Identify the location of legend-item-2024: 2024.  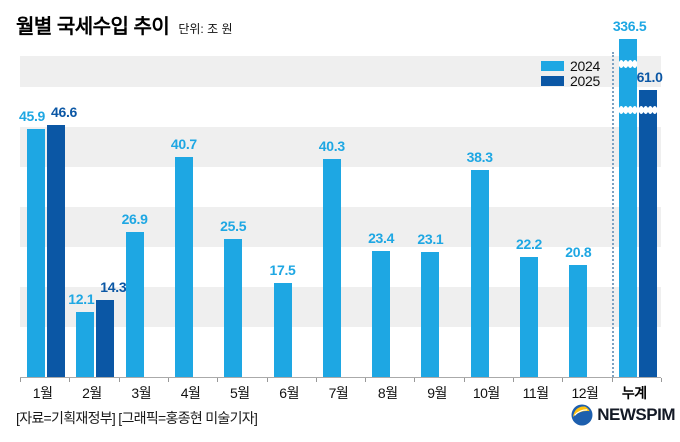
(570, 65).